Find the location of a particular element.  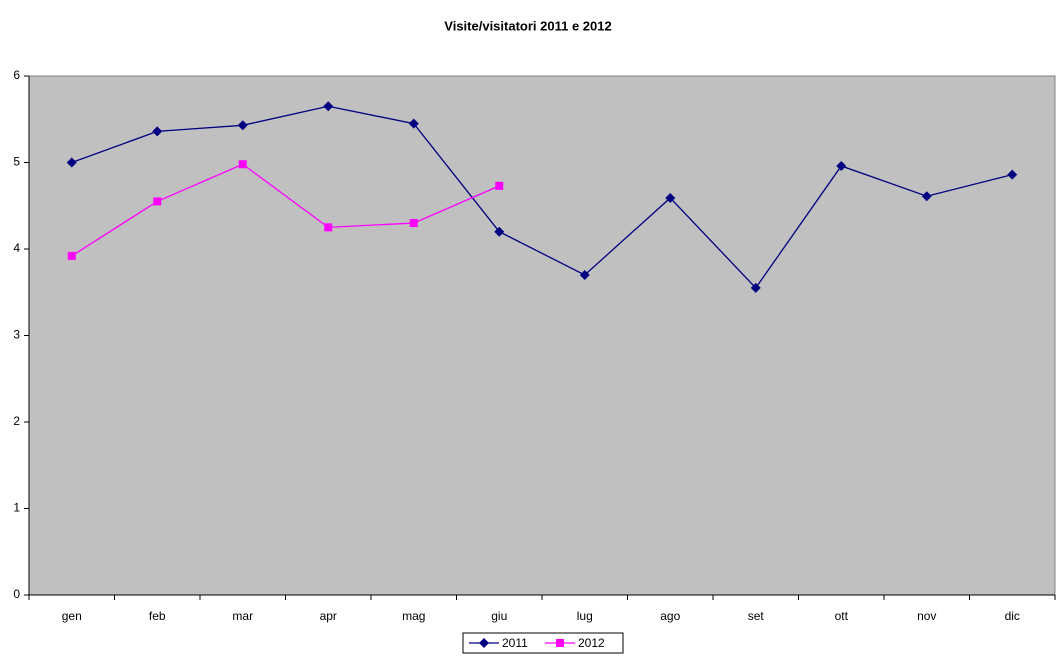

x-tick-label: mag is located at coordinates (413, 616).